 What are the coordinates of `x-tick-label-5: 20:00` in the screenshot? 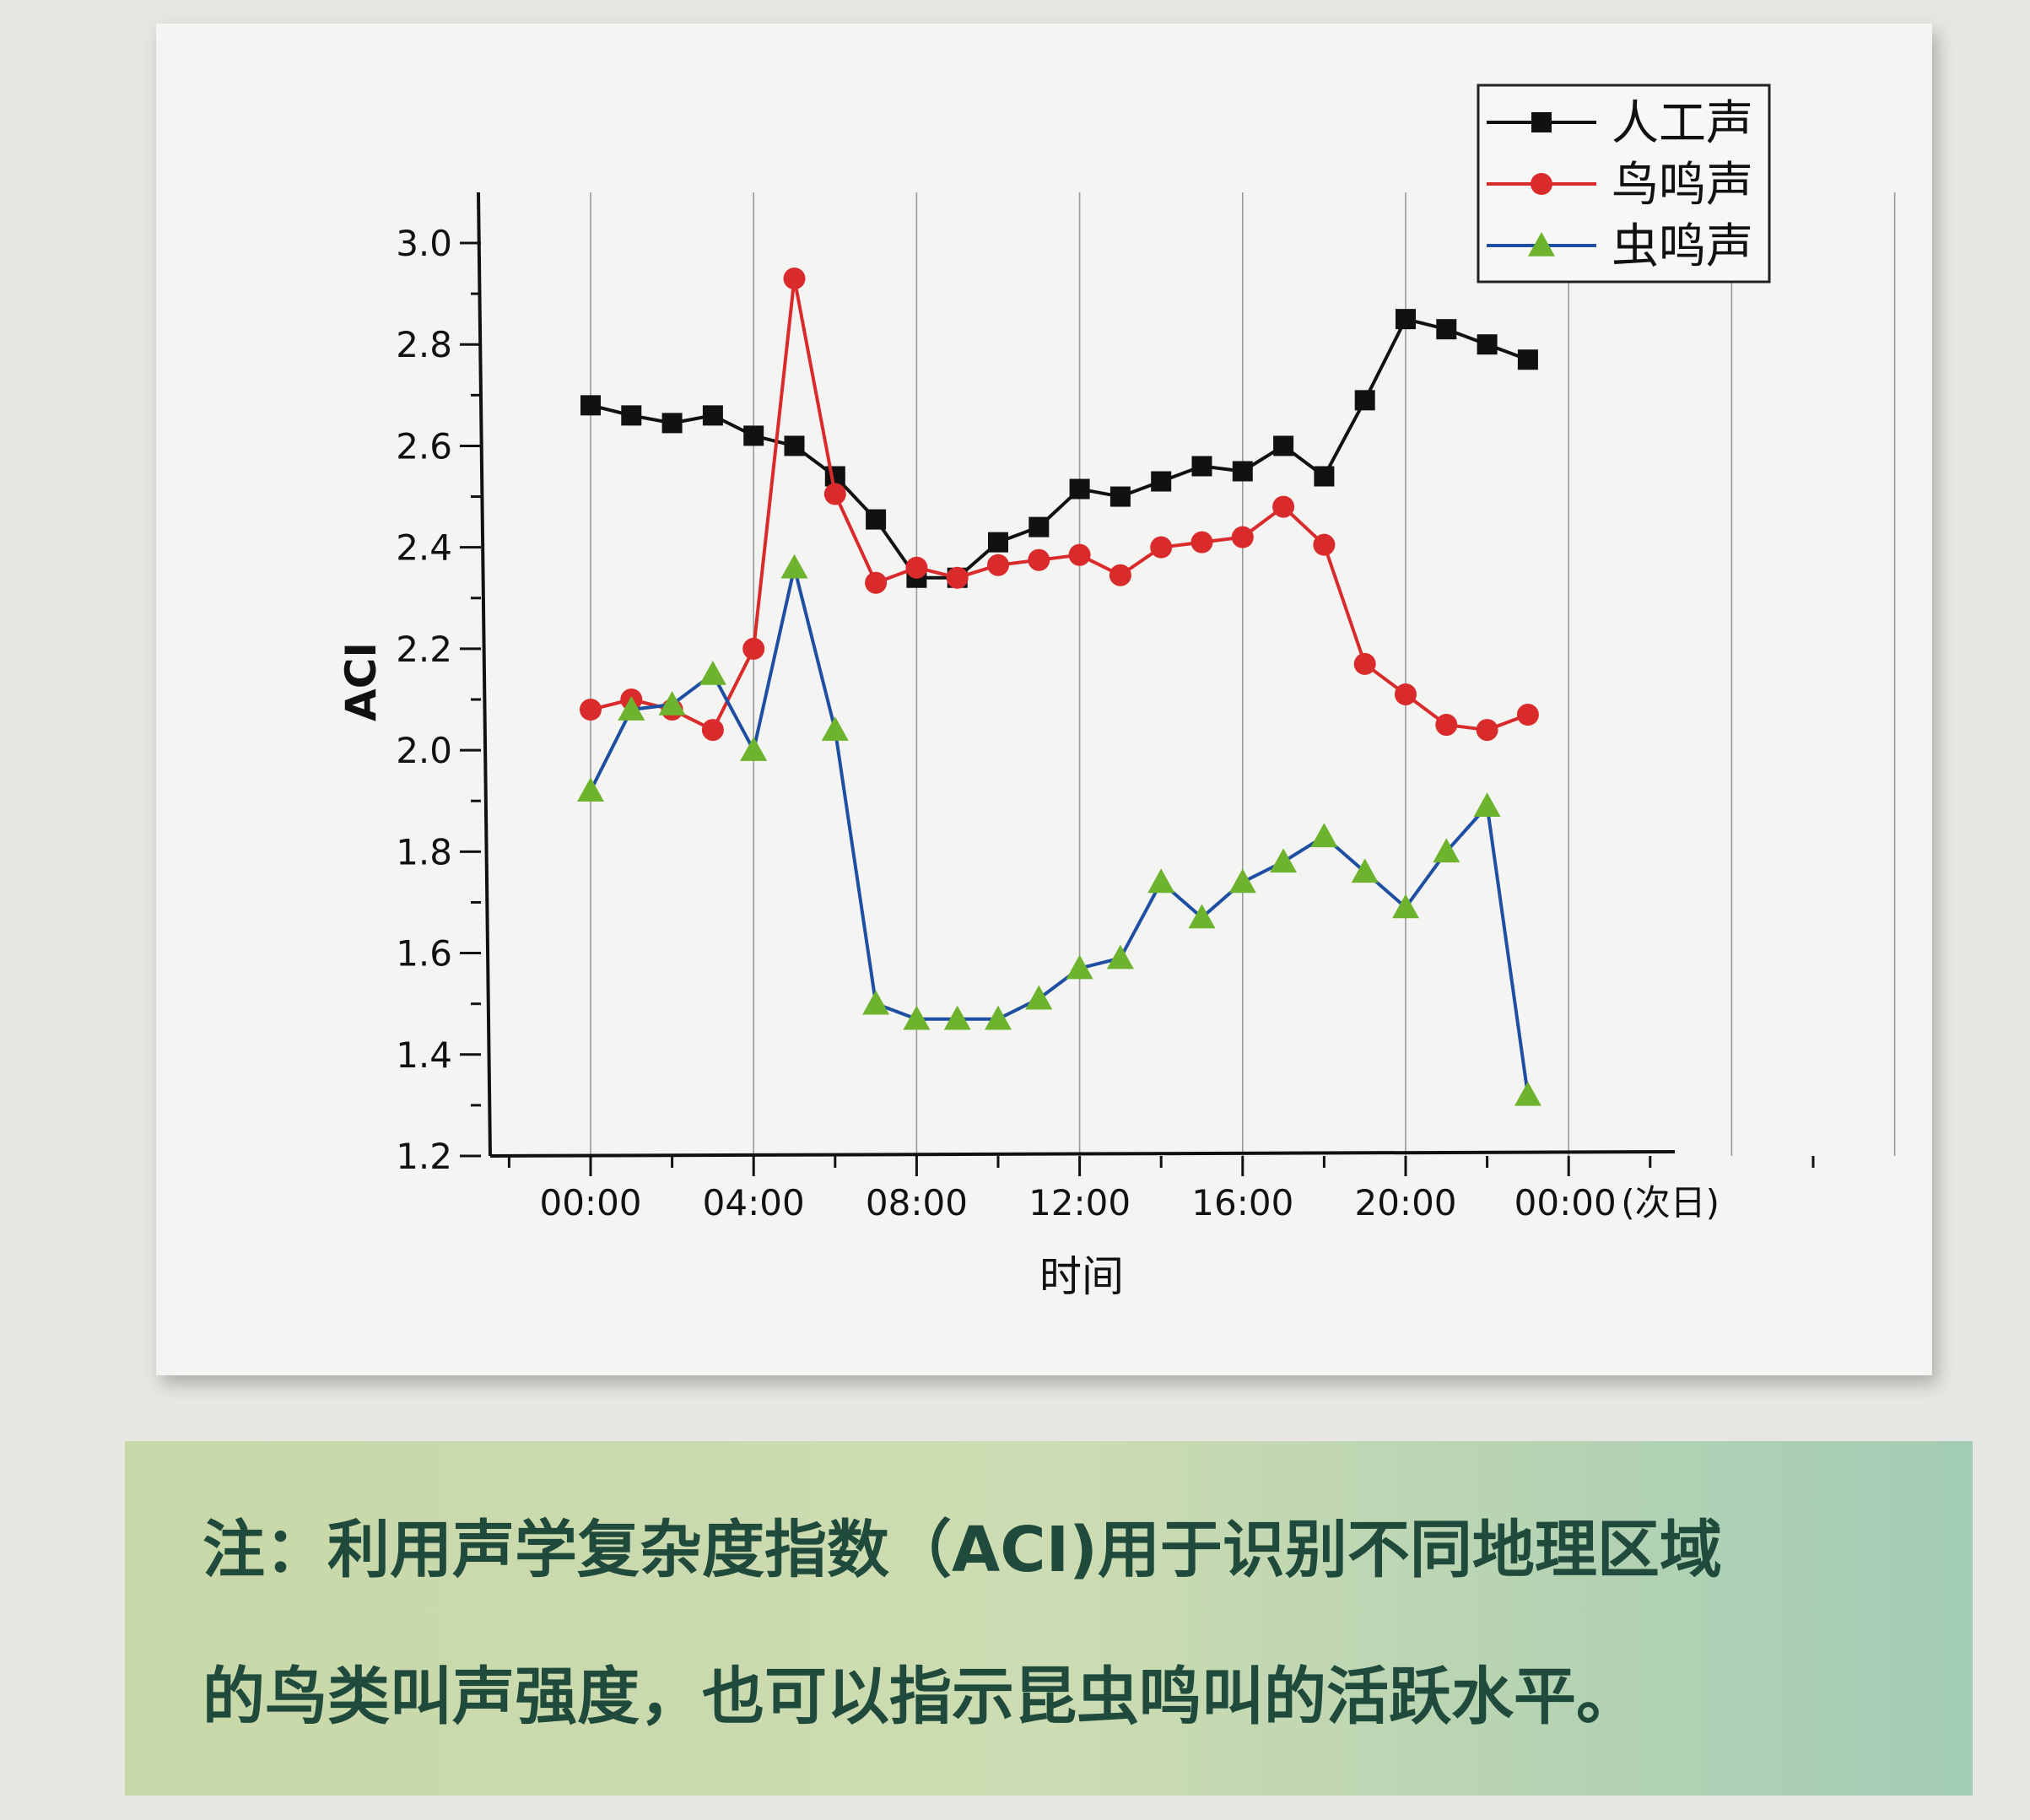 It's located at (1405, 1202).